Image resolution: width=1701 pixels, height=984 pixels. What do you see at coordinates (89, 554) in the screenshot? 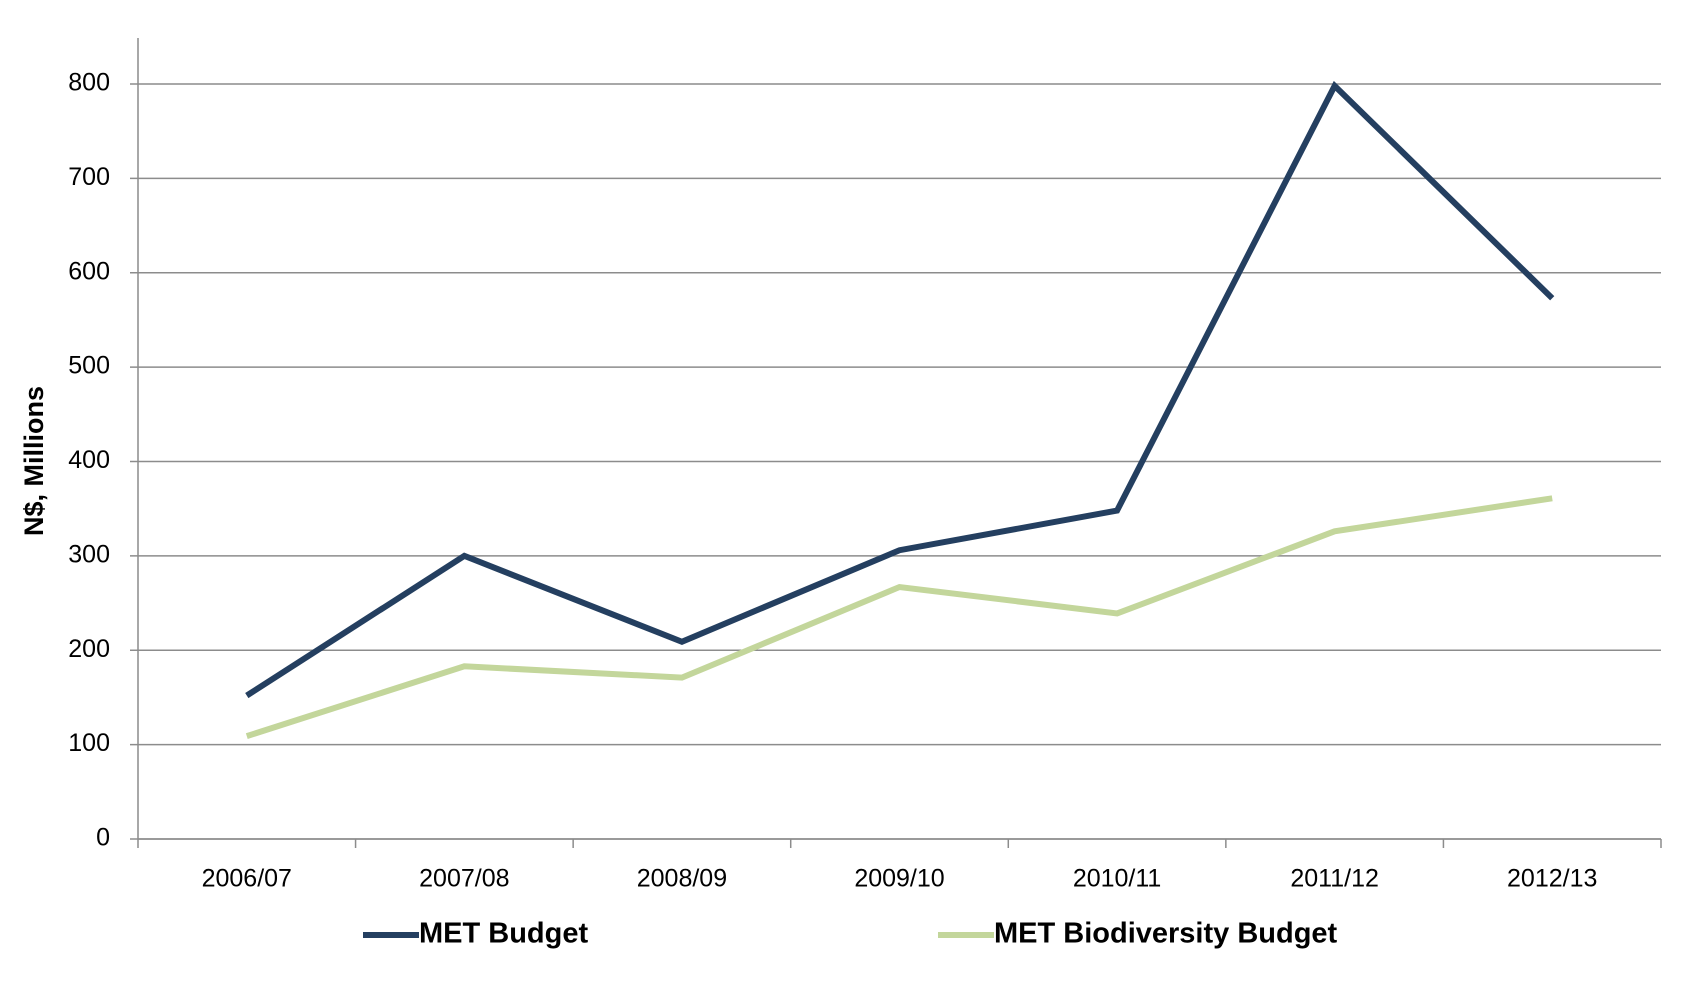
I see `y-tick-label: 300` at bounding box center [89, 554].